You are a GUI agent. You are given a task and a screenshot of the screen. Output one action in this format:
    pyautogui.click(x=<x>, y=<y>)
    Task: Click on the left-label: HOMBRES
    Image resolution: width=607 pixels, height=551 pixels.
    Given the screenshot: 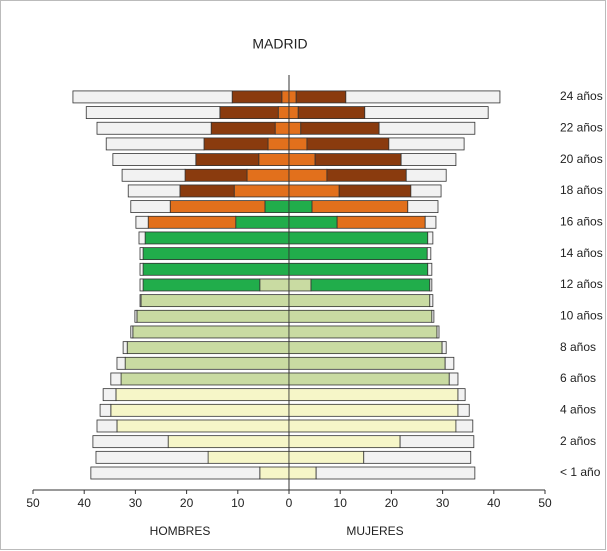 What is the action you would take?
    pyautogui.click(x=180, y=531)
    